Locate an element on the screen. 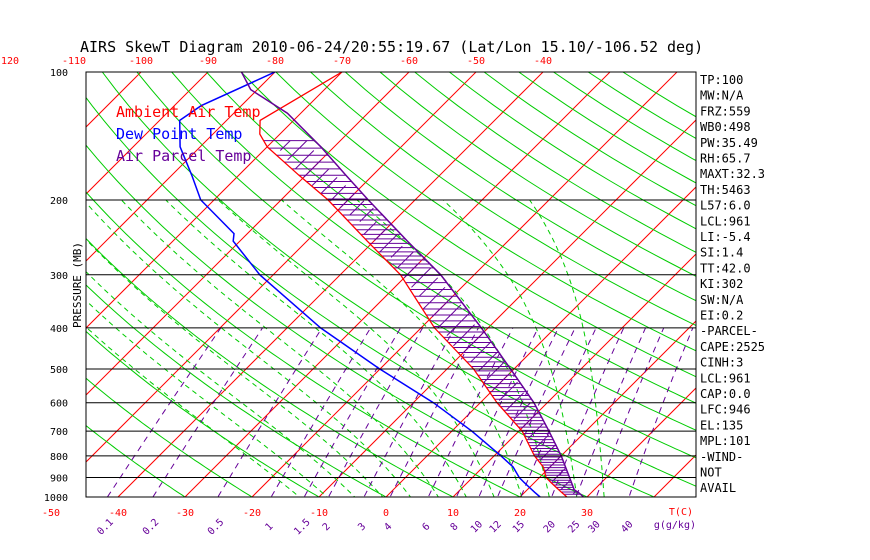  bottom-temp-tick-label: -10 is located at coordinates (319, 513).